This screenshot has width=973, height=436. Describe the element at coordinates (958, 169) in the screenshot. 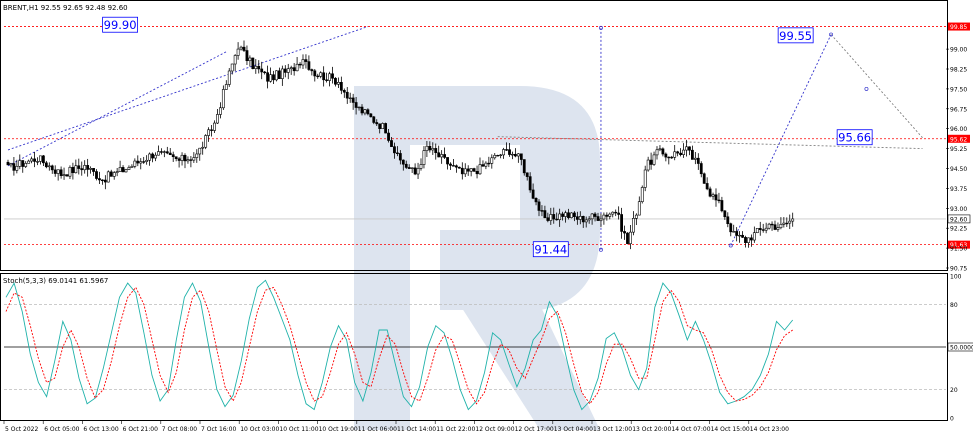

I see `price-tick-label: 94.50` at that location.